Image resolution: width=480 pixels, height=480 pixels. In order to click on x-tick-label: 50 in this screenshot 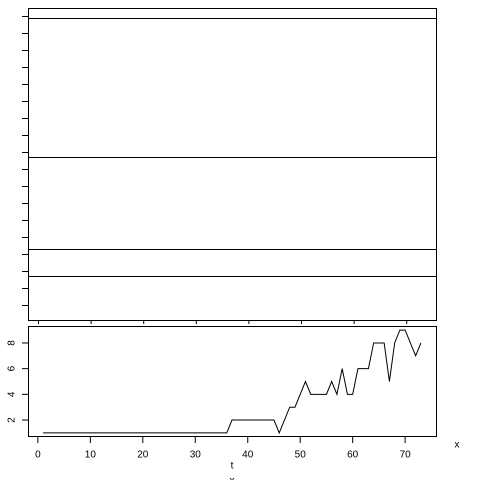, I will do `click(301, 455)`.